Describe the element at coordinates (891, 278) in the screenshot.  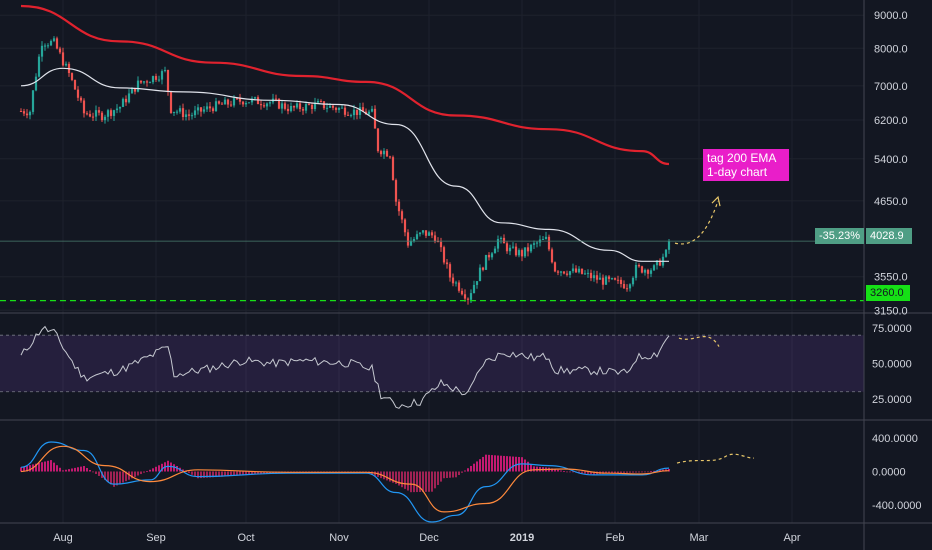
I see `price-tick-label: 3550.0` at that location.